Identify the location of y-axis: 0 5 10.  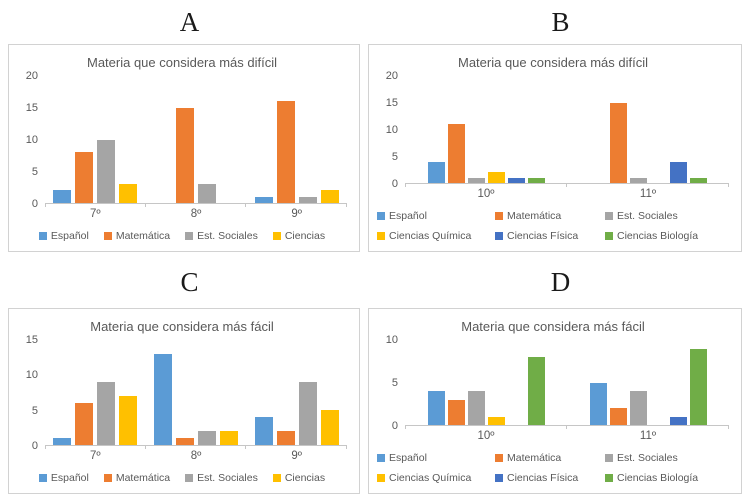
(391, 383).